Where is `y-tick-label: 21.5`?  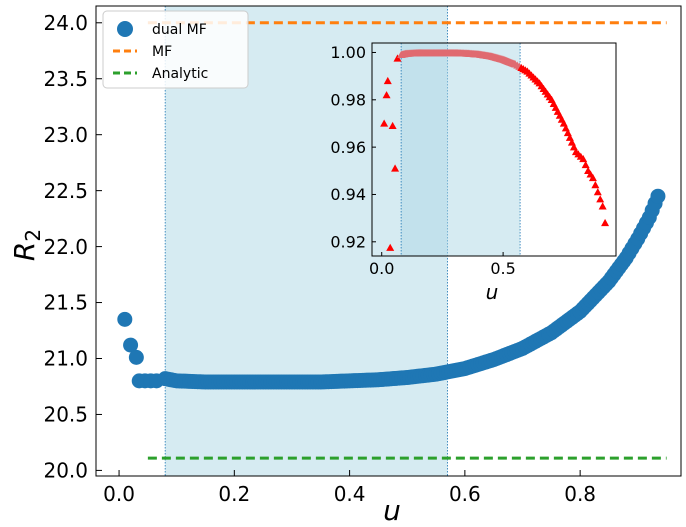
y-tick-label: 21.5 is located at coordinates (65, 303).